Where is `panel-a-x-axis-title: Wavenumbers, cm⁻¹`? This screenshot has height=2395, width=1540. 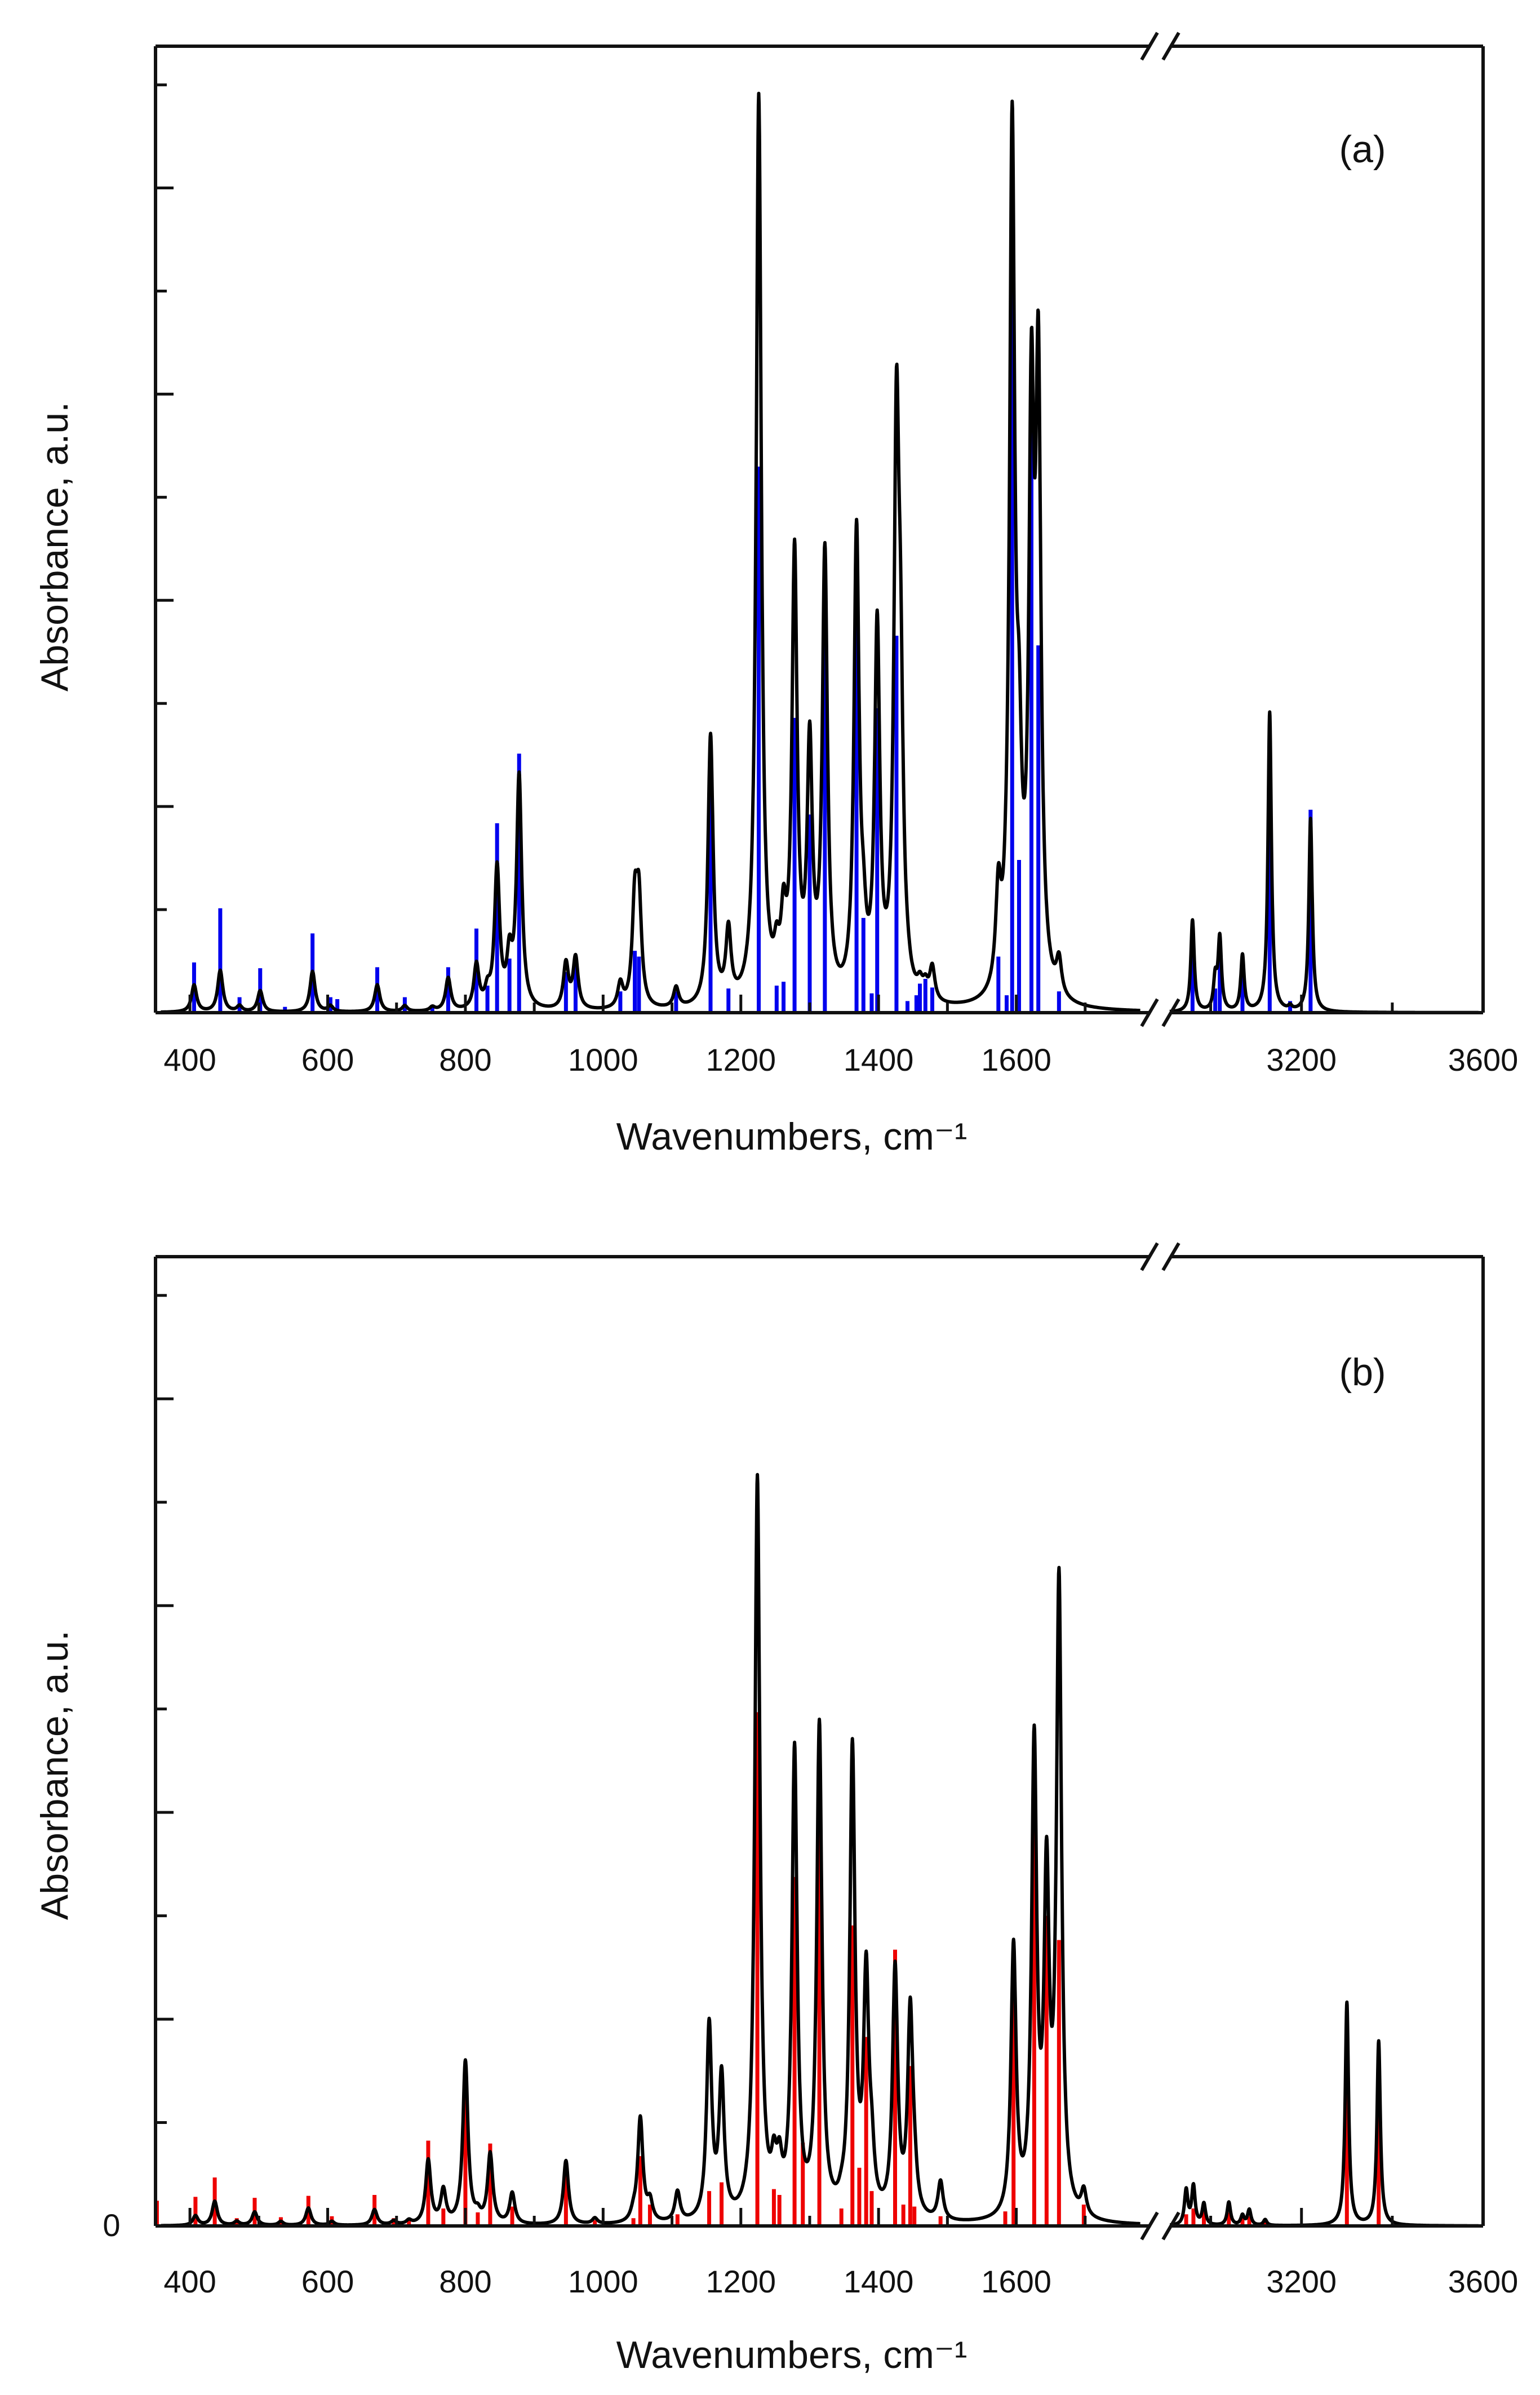
panel-a-x-axis-title: Wavenumbers, cm⁻¹ is located at coordinates (792, 1136).